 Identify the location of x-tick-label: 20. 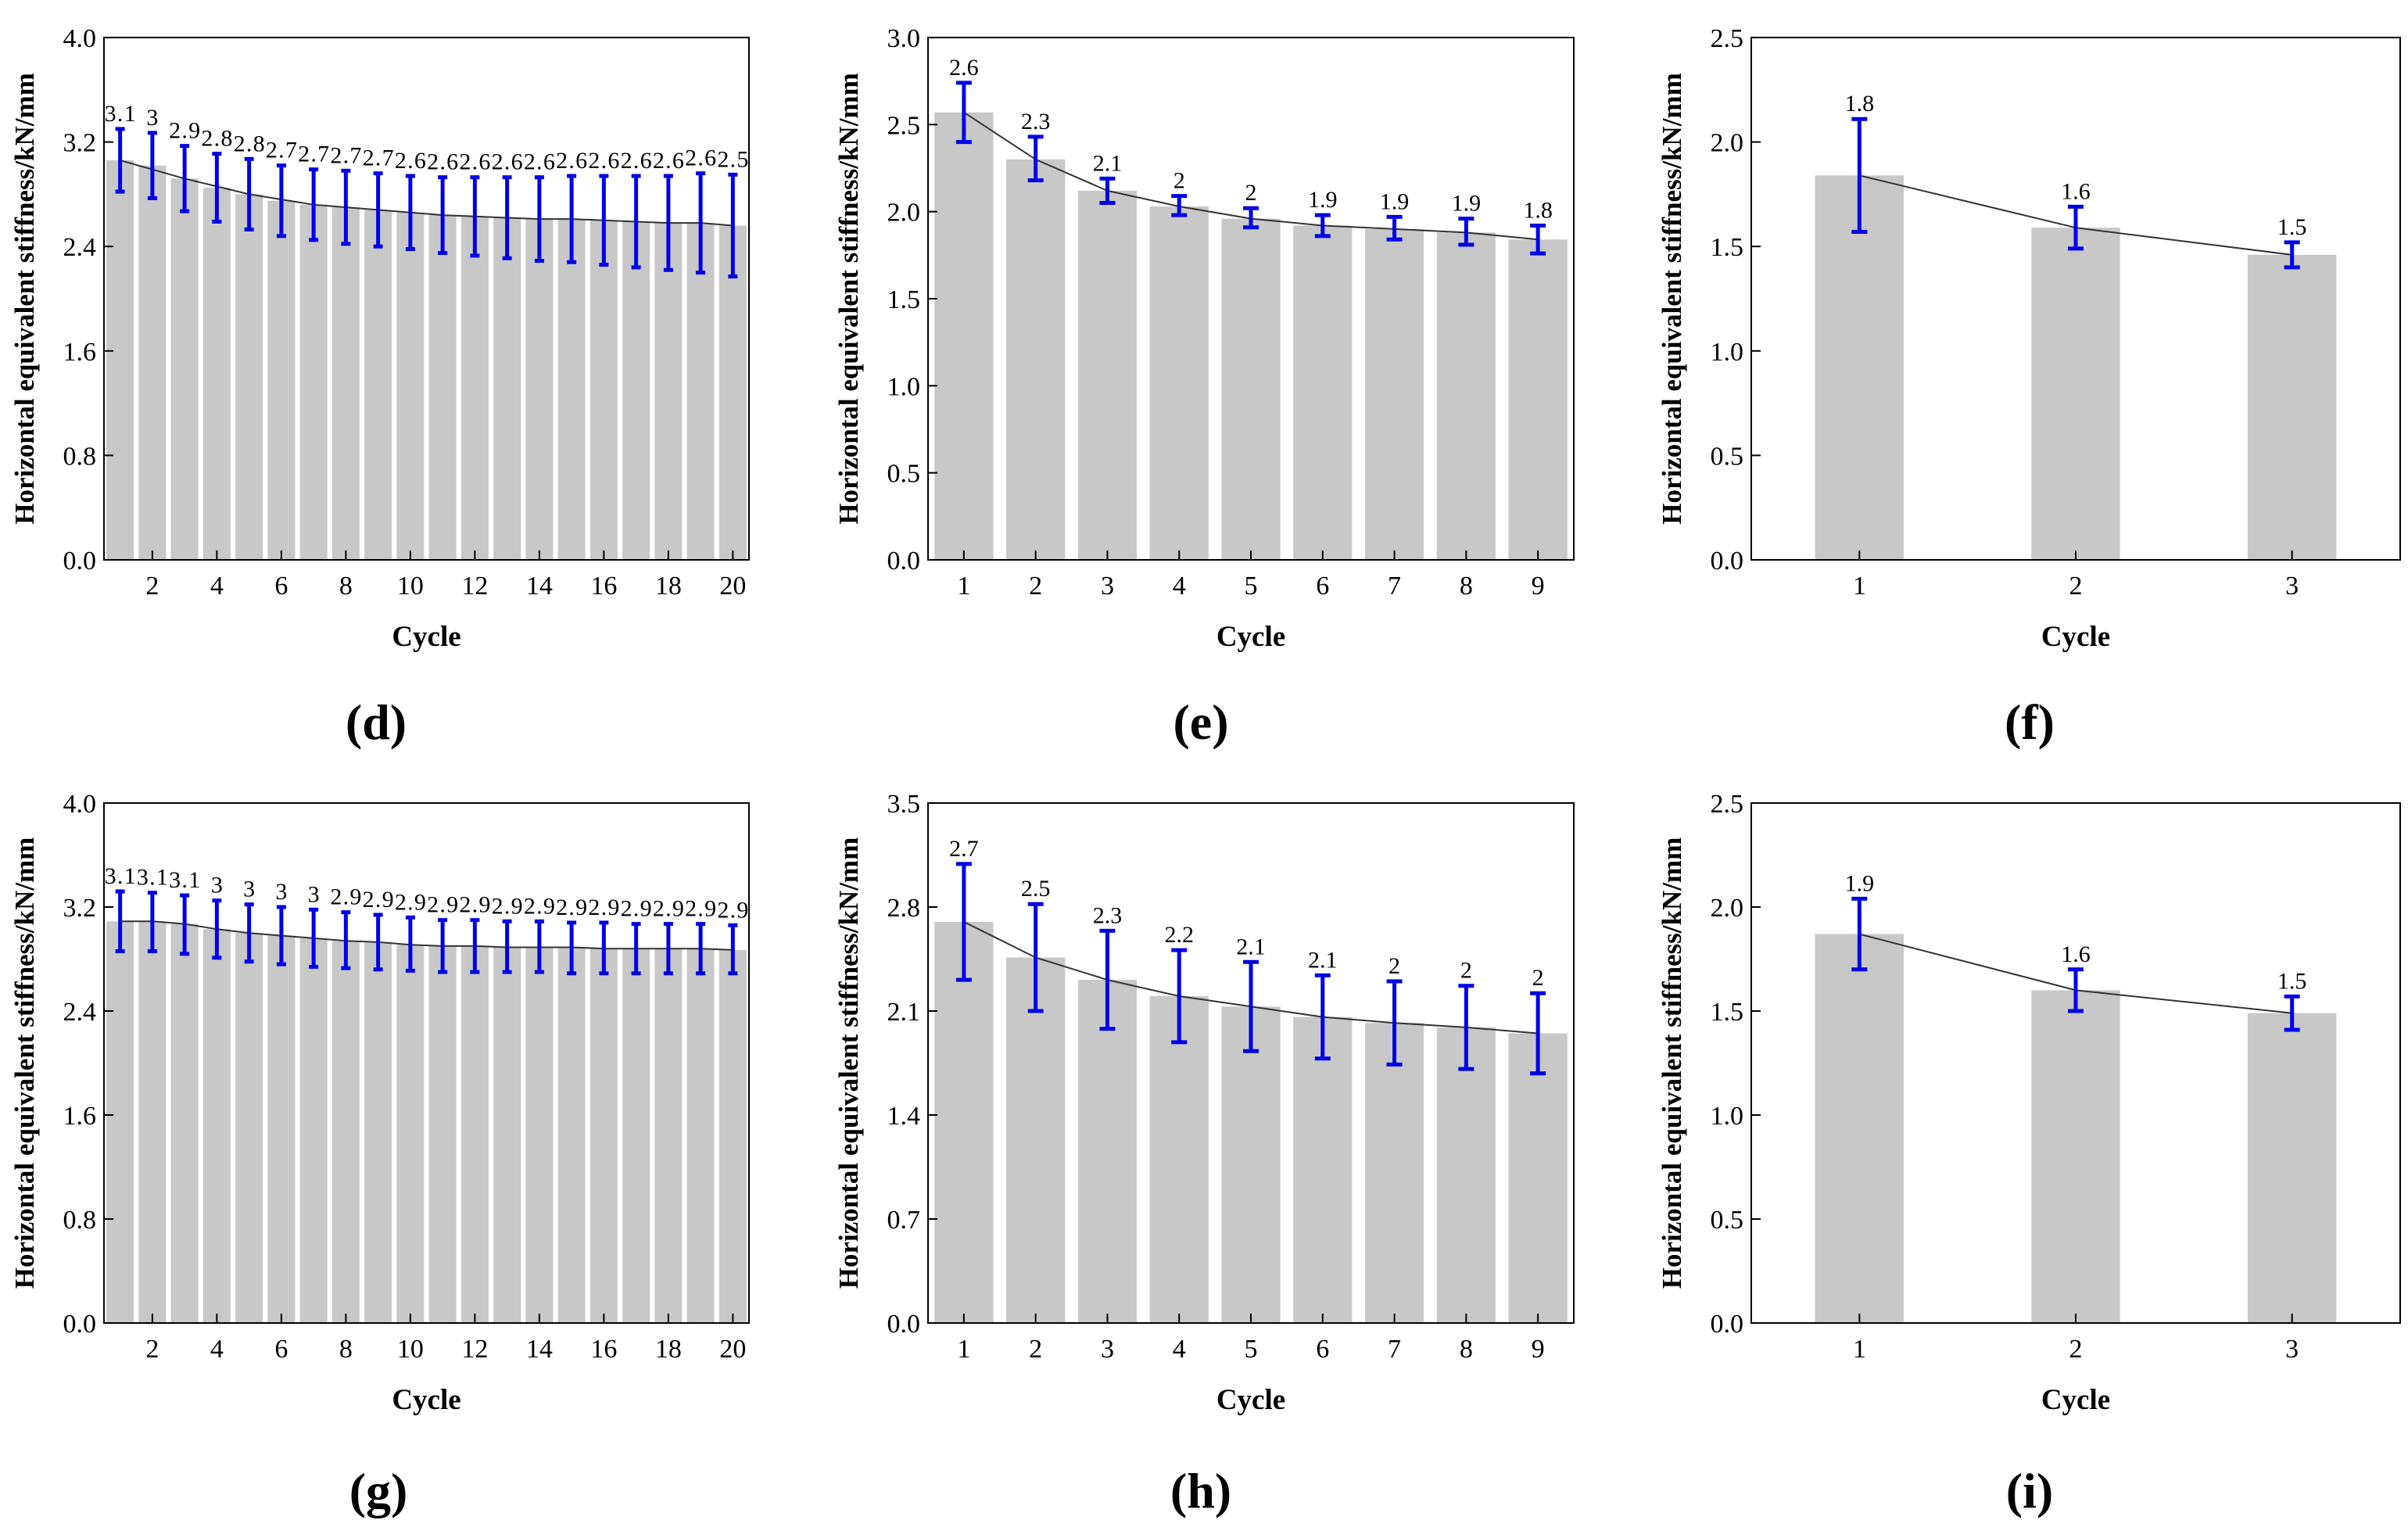
(732, 1350).